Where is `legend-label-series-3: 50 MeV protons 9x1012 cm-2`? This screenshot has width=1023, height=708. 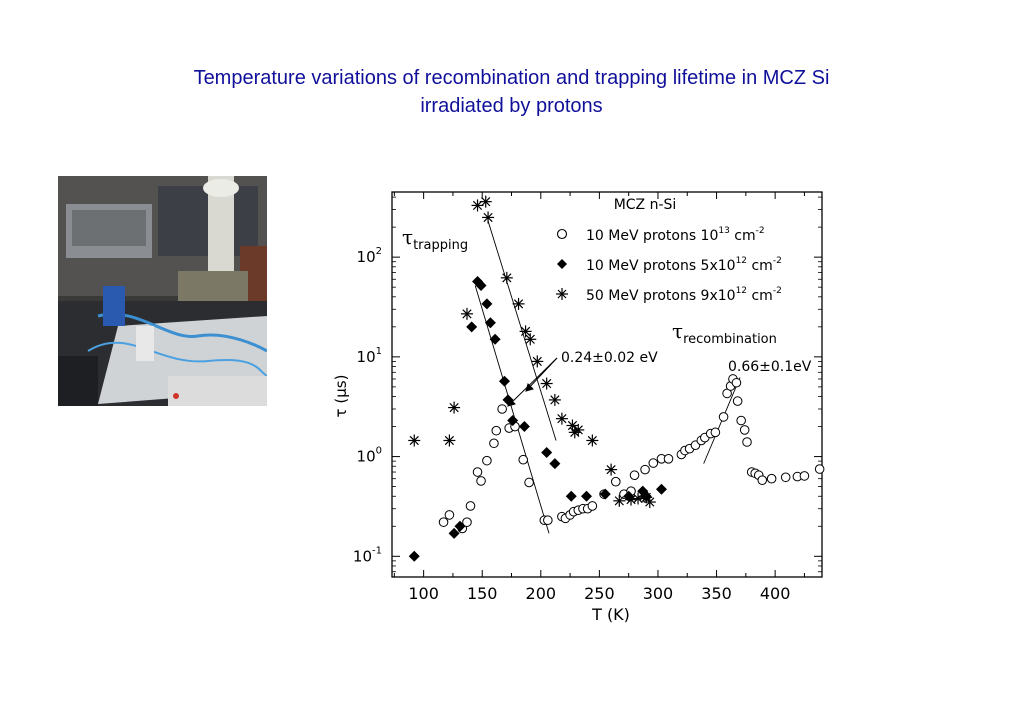
legend-label-series-3: 50 MeV protons 9x1012 cm-2 is located at coordinates (684, 295).